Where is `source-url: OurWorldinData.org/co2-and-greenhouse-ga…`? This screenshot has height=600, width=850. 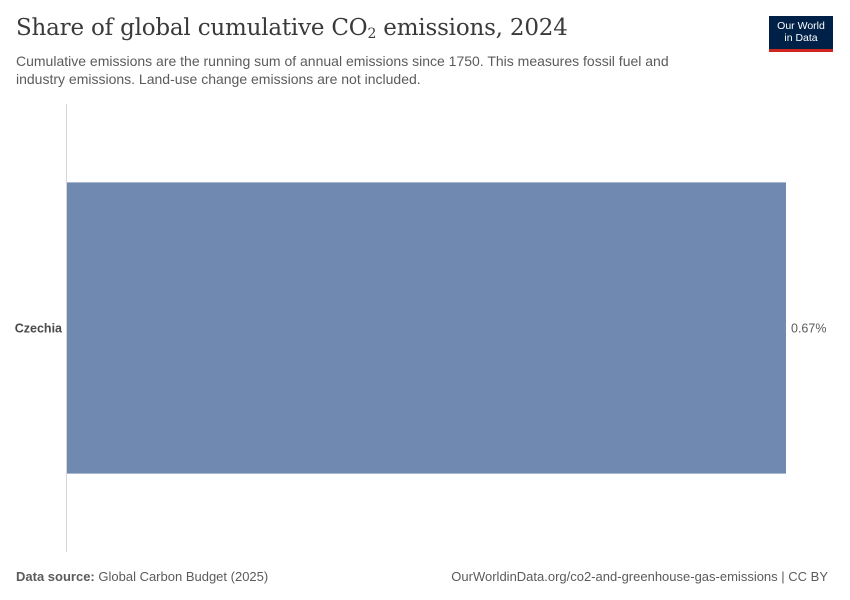 source-url: OurWorldinData.org/co2-and-greenhouse-ga… is located at coordinates (639, 576).